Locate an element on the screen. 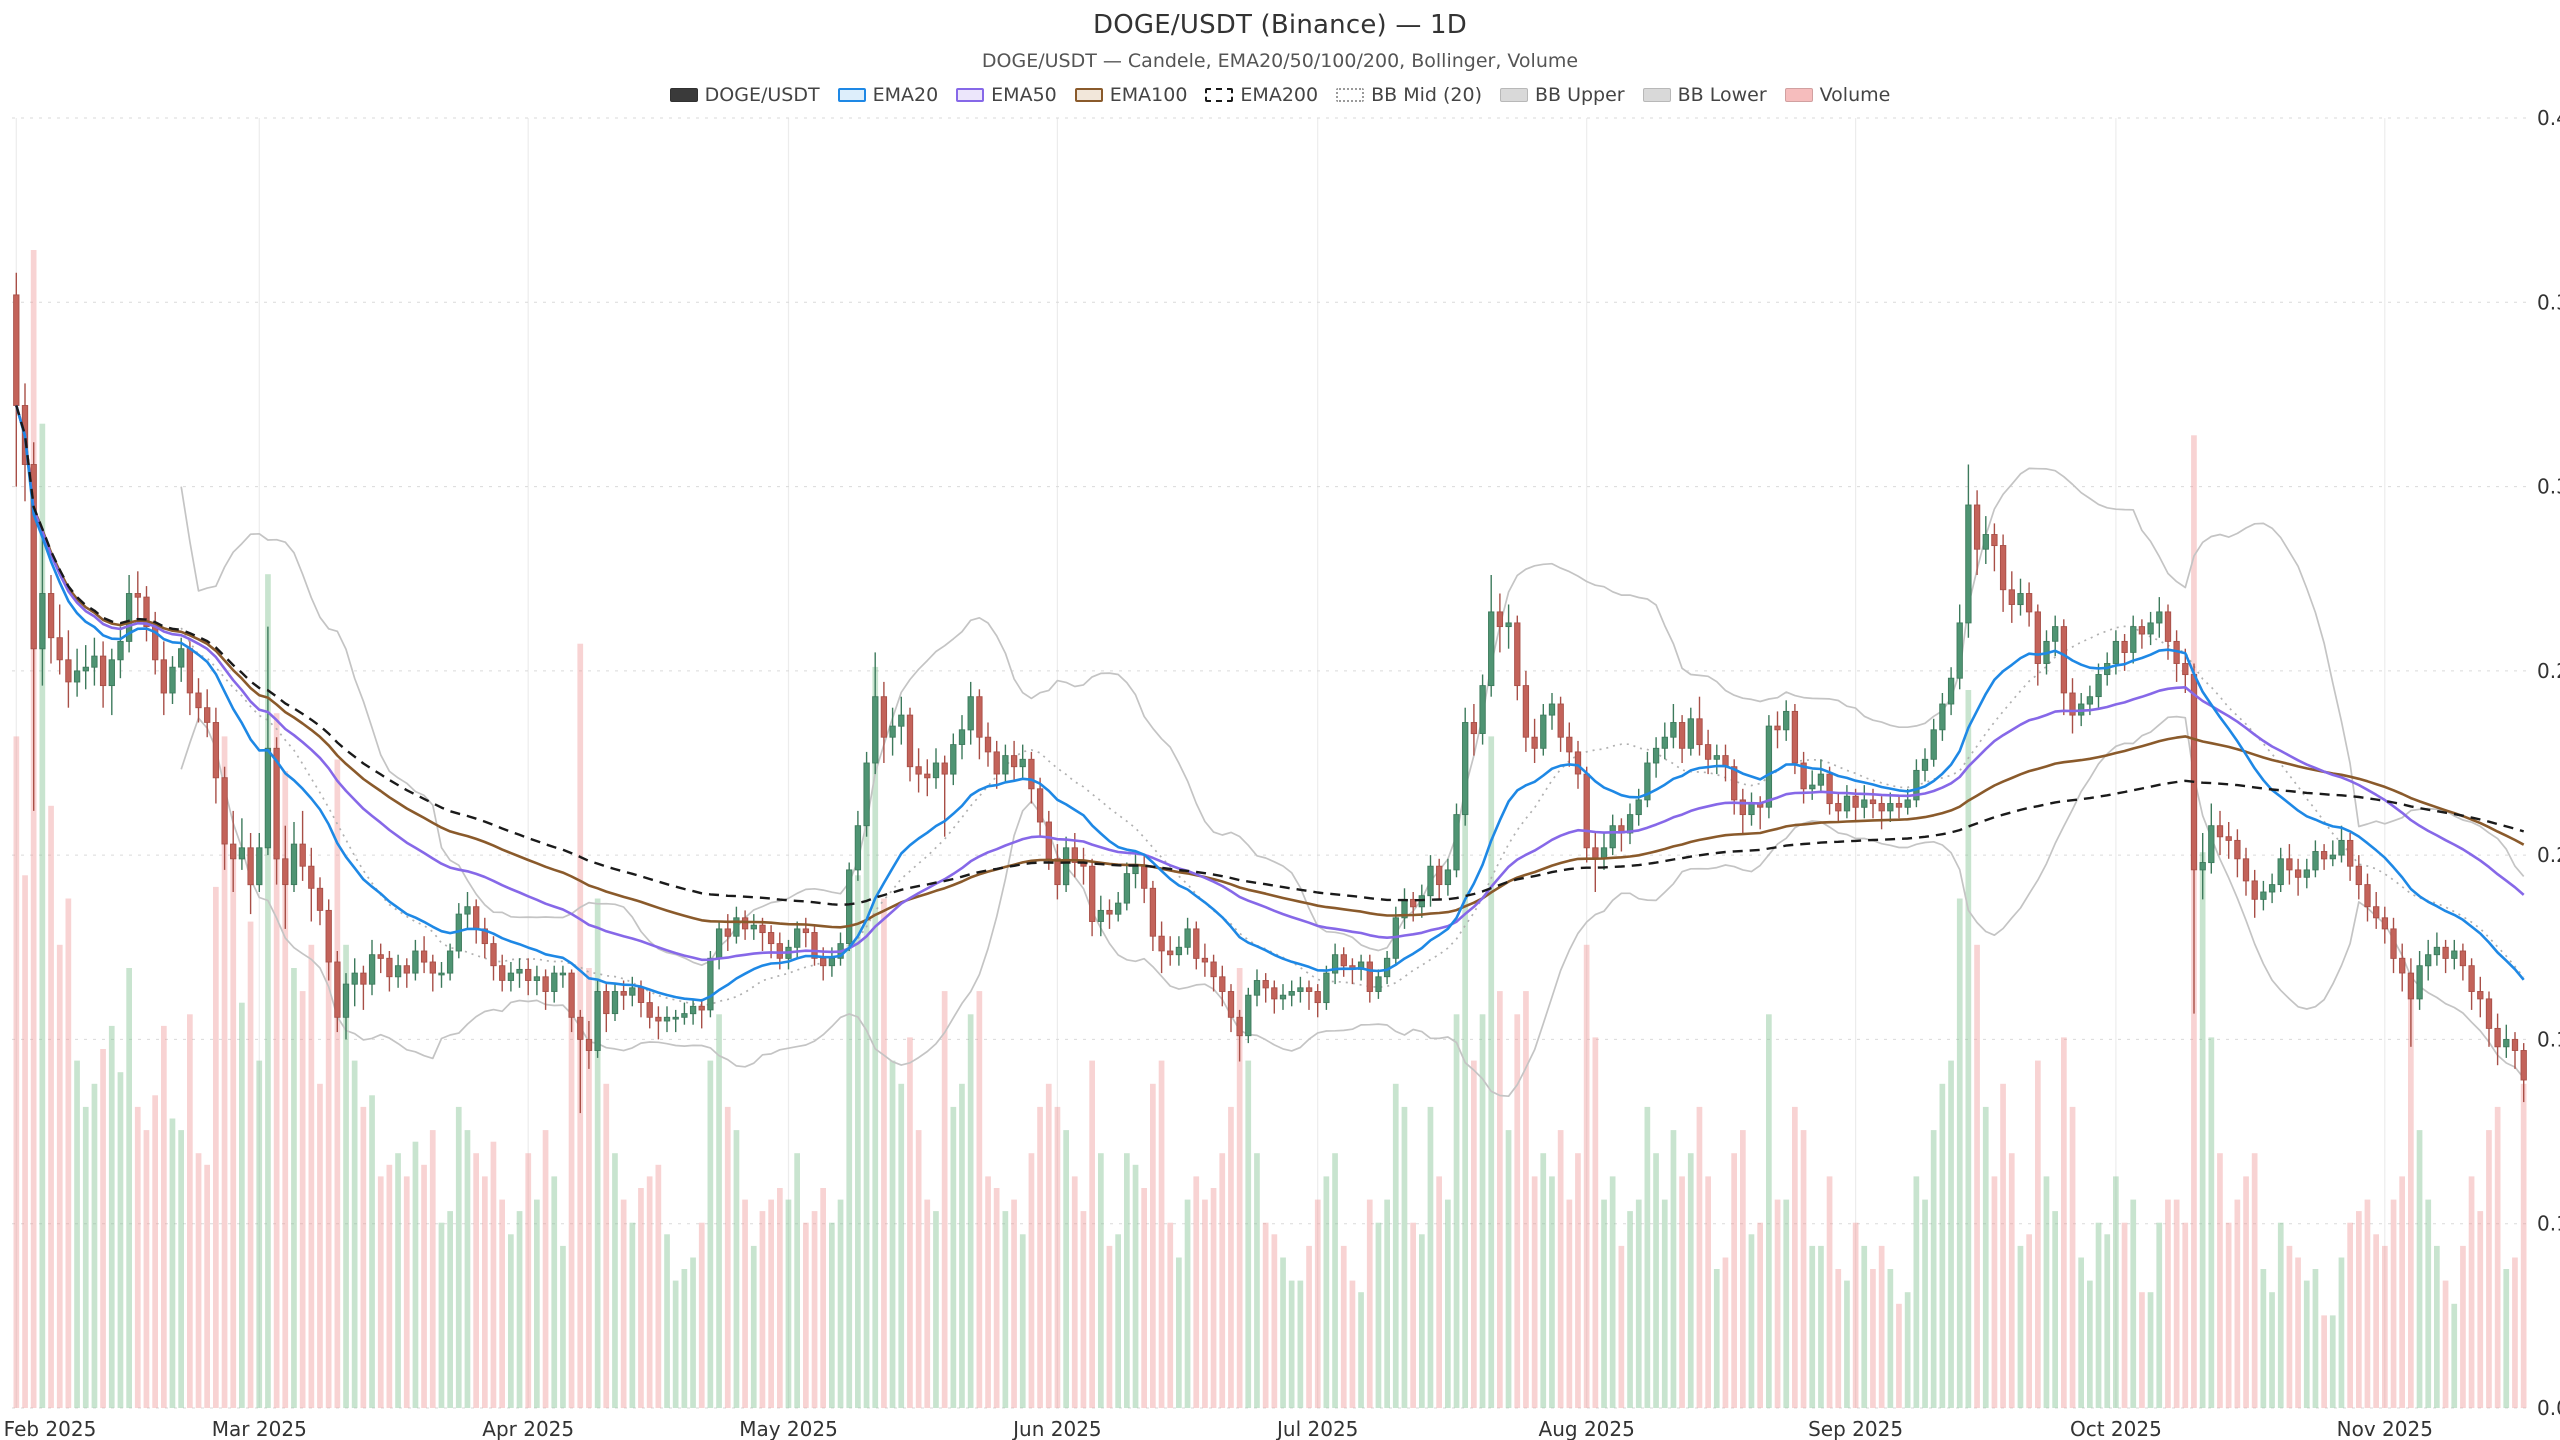 Image resolution: width=2560 pixels, height=1440 pixels. legend-label: EMA20 is located at coordinates (905, 95).